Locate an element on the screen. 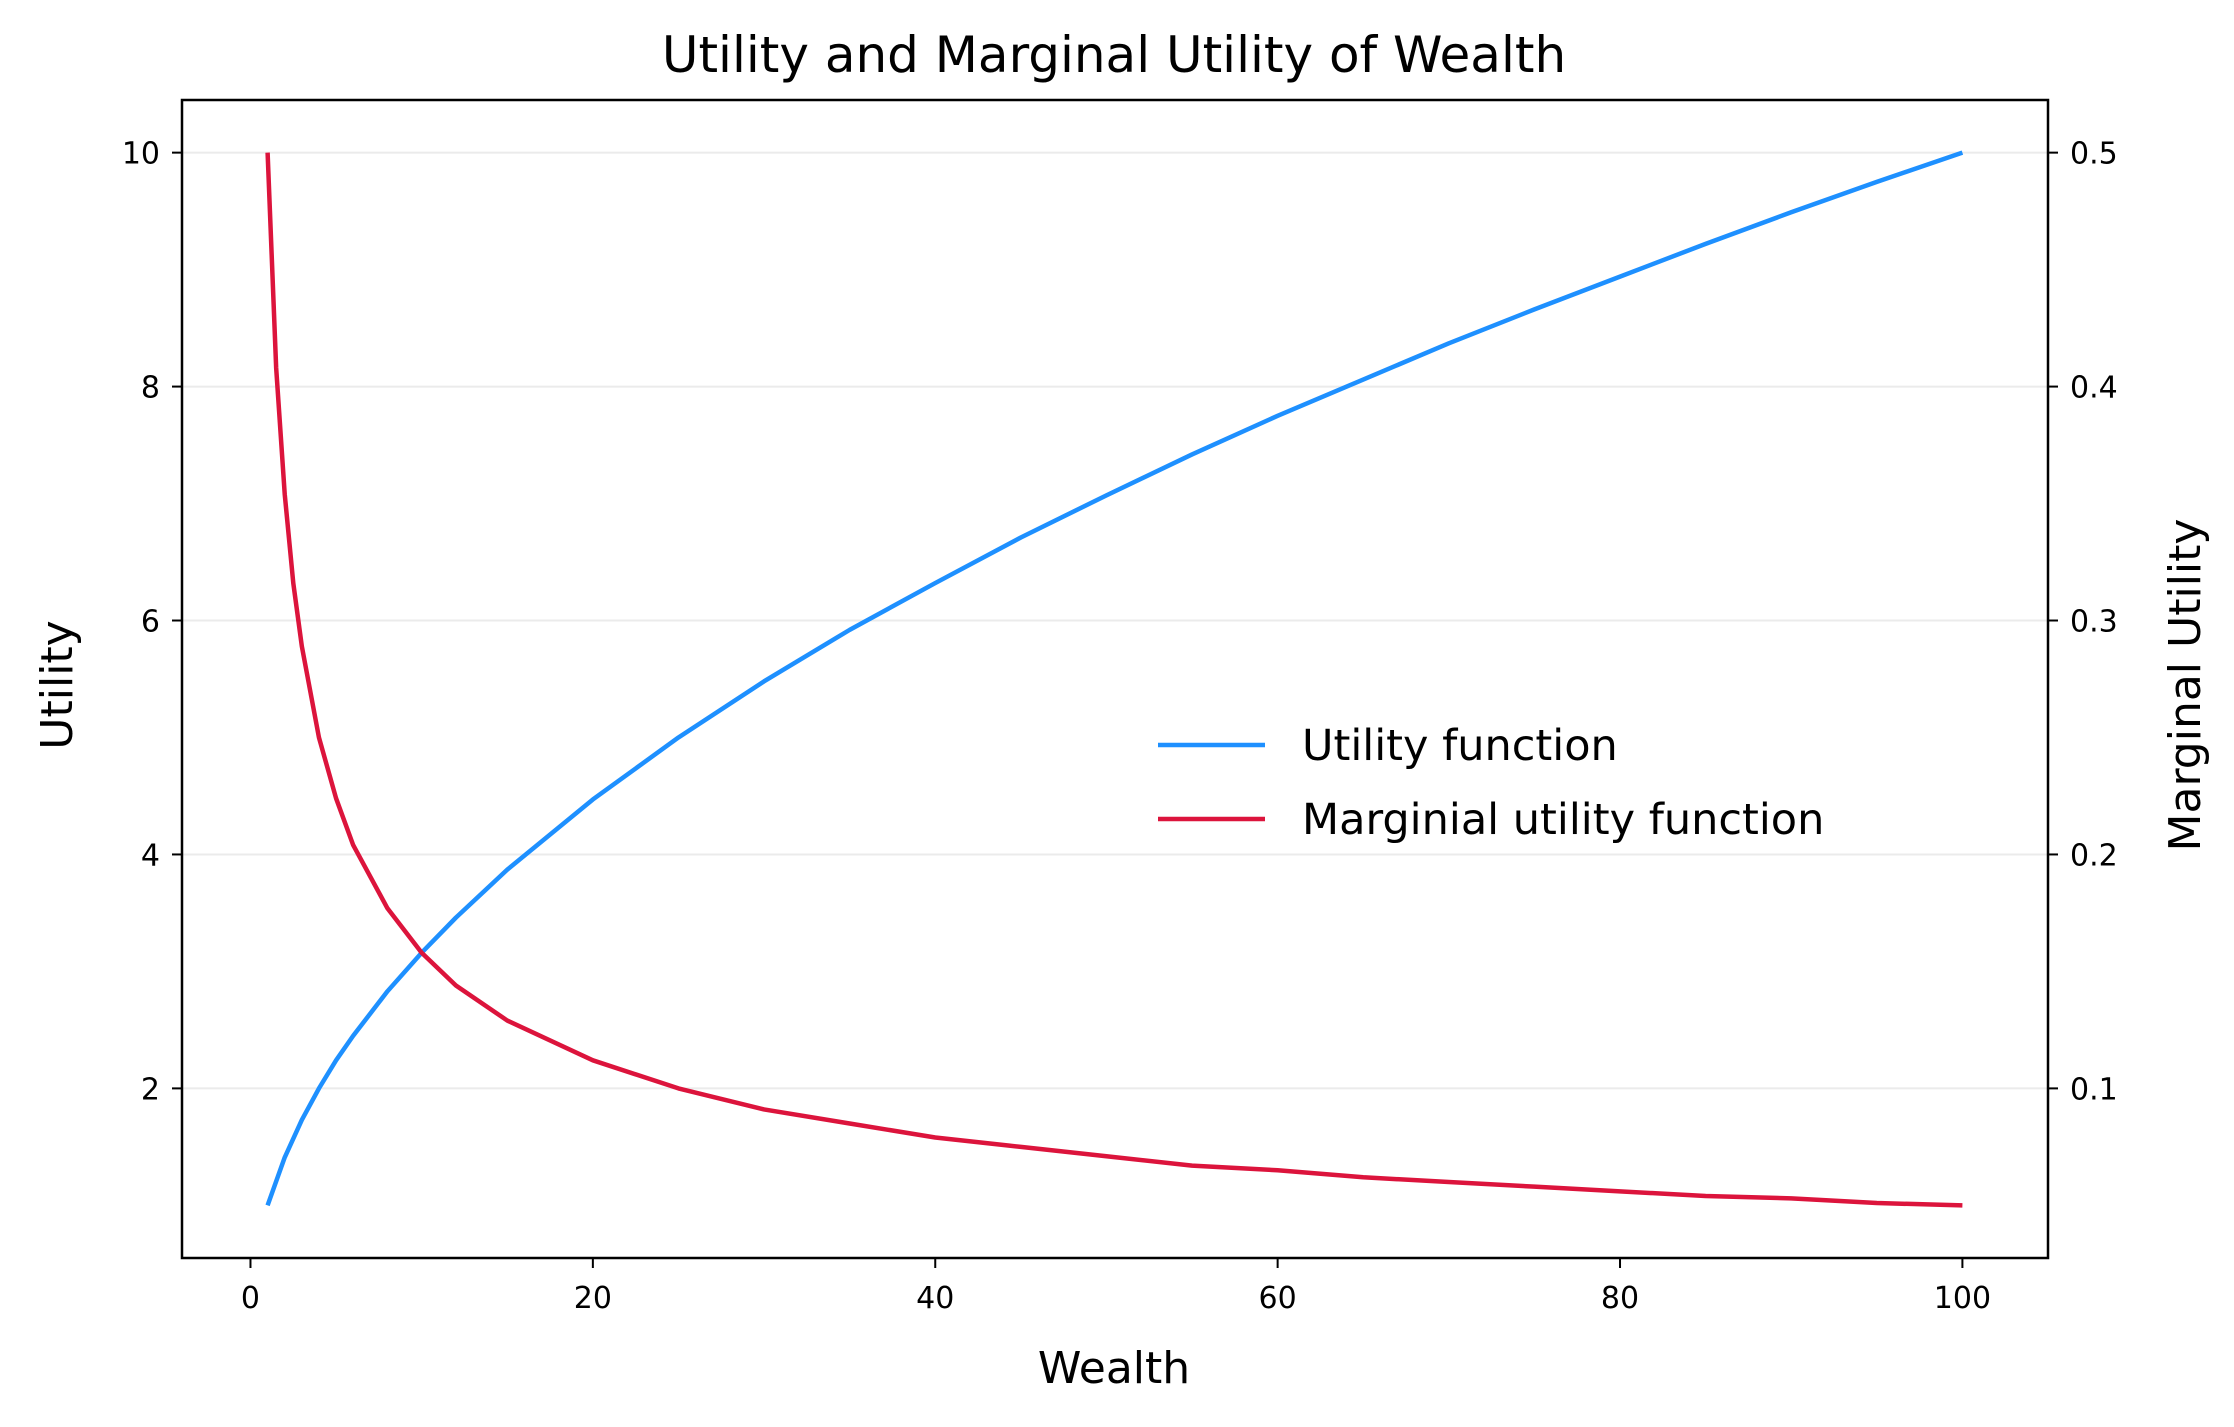 Image resolution: width=2234 pixels, height=1427 pixels. y-tick-label: 8 is located at coordinates (150, 388).